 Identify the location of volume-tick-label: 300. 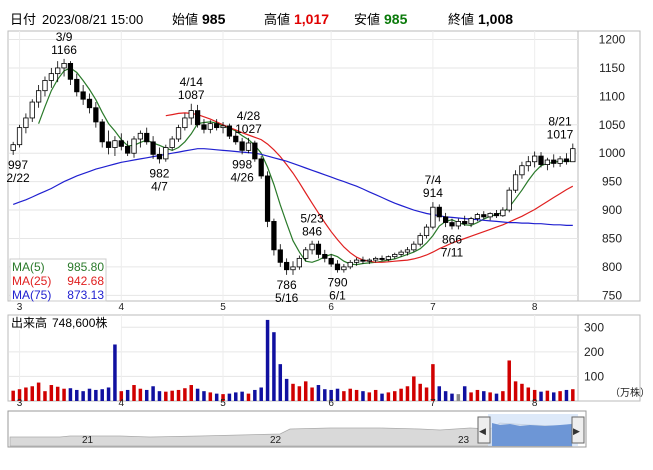
(594, 327).